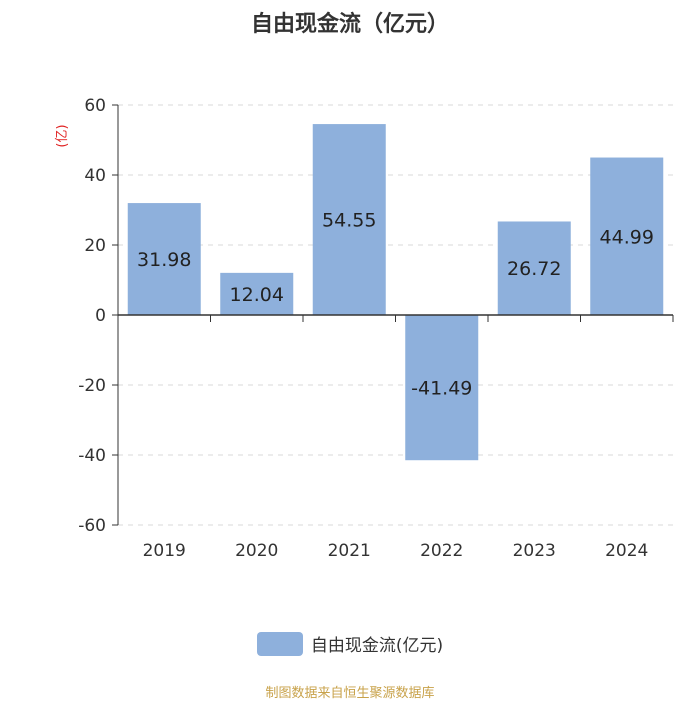 The height and width of the screenshot is (701, 700). I want to click on data-label-2022: -41.49, so click(441, 389).